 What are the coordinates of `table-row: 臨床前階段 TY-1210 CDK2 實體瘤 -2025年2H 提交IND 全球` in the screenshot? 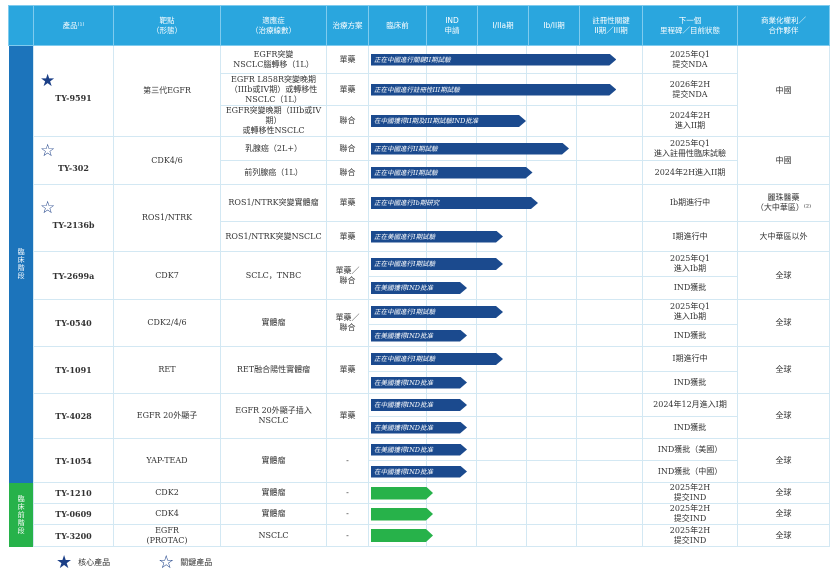 It's located at (419, 514).